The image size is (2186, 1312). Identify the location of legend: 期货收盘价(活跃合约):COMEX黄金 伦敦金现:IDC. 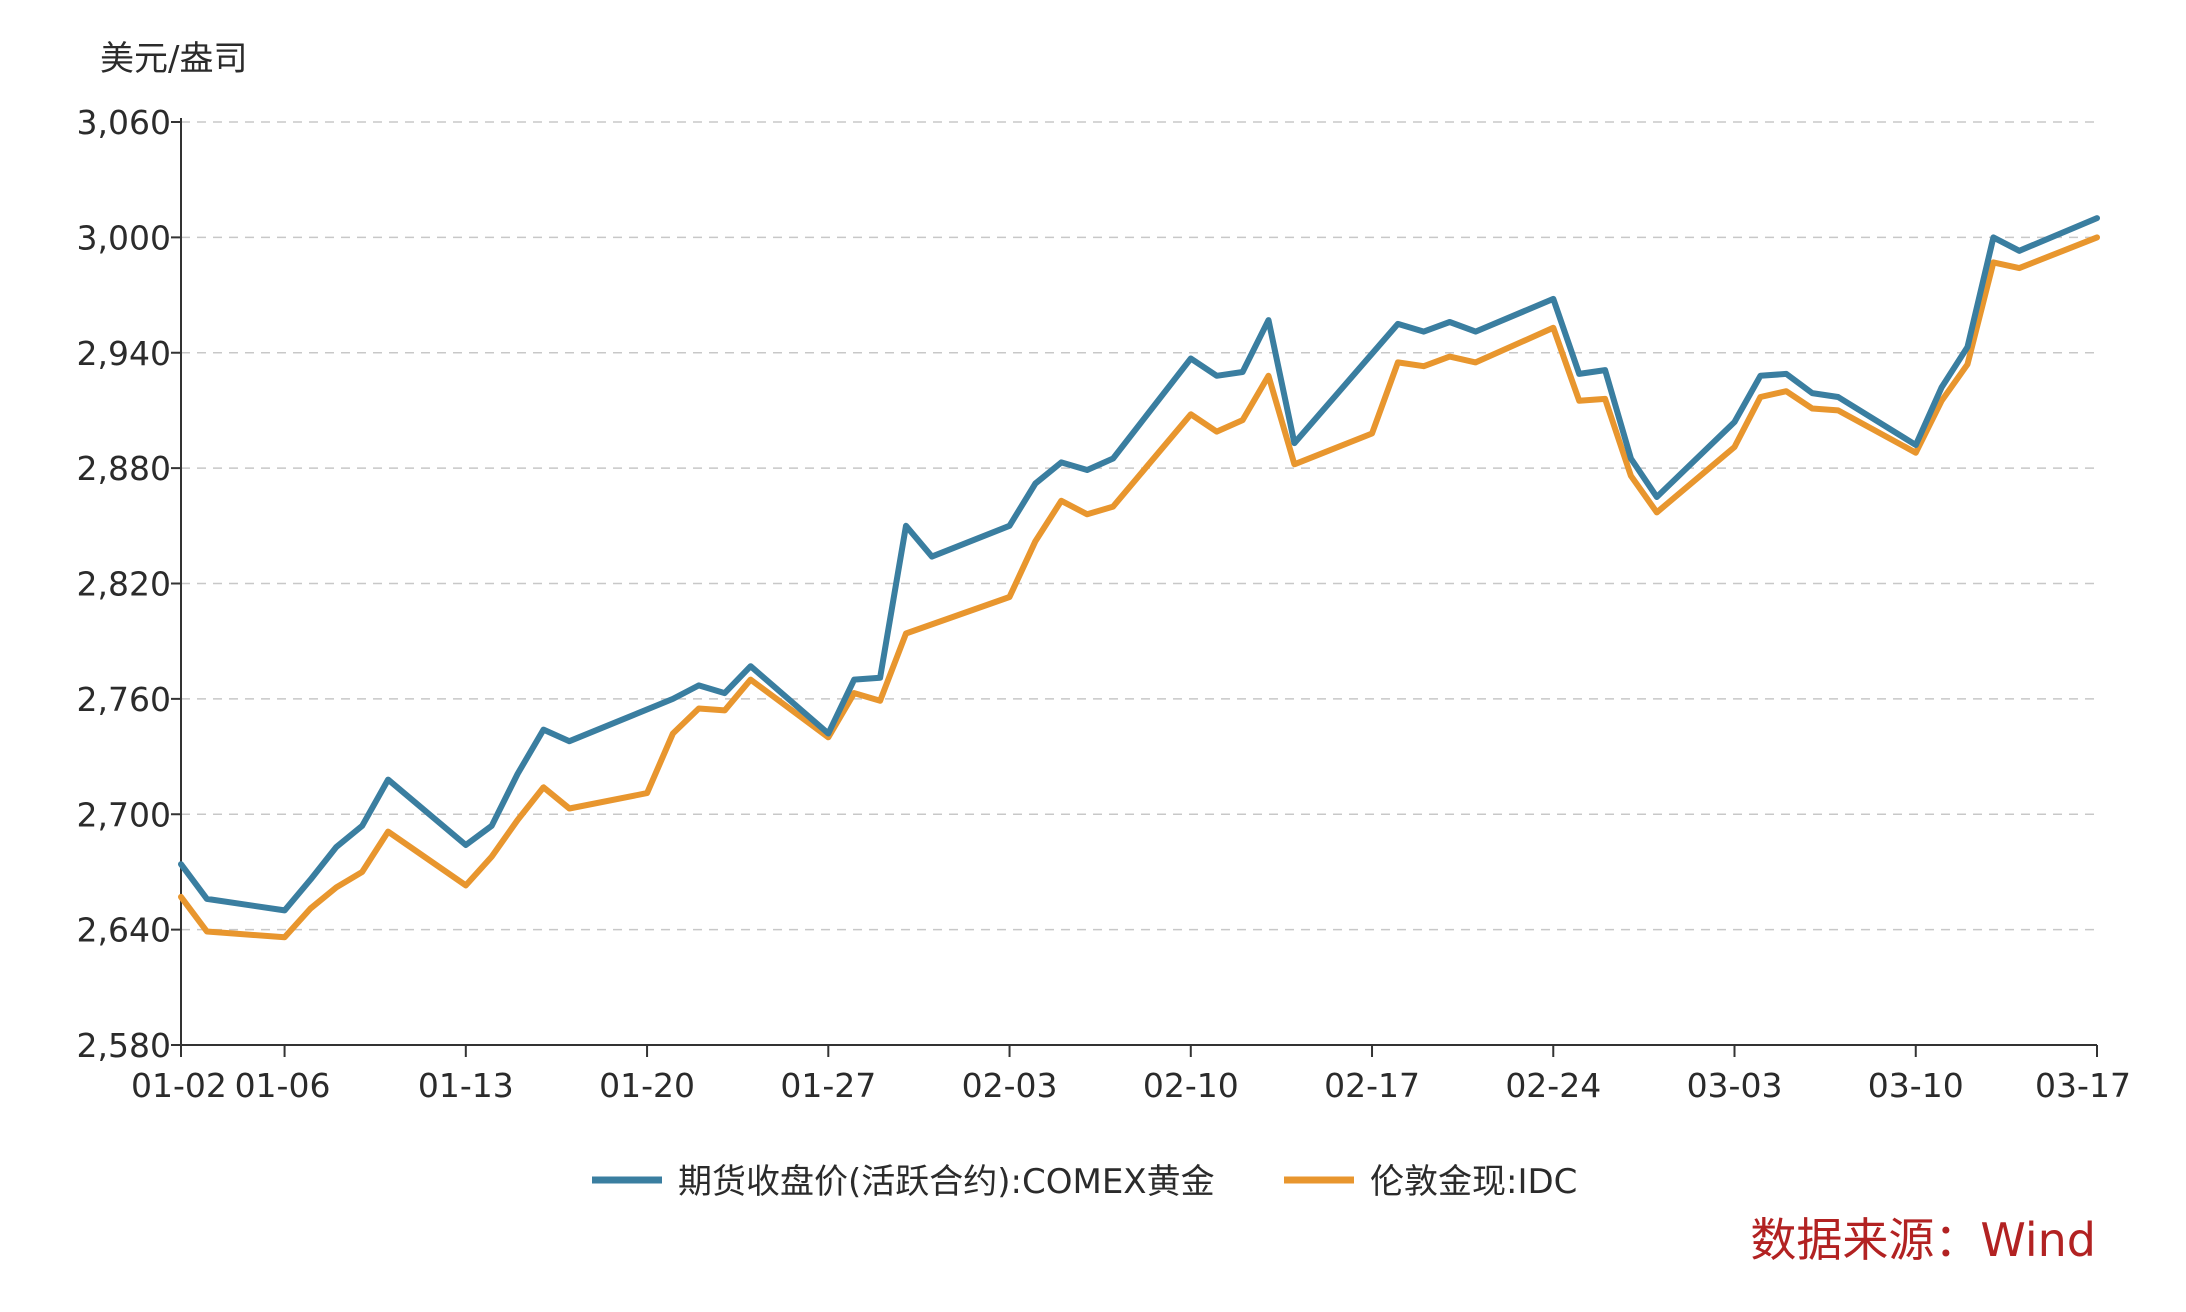
(1084, 1182).